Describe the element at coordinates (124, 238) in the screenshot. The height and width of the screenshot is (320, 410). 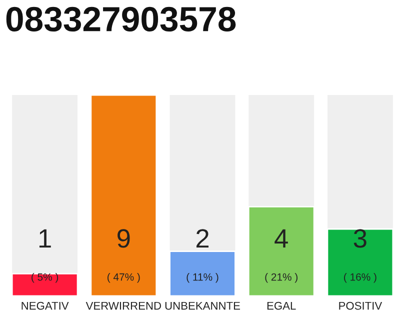
I see `data-label: 9` at that location.